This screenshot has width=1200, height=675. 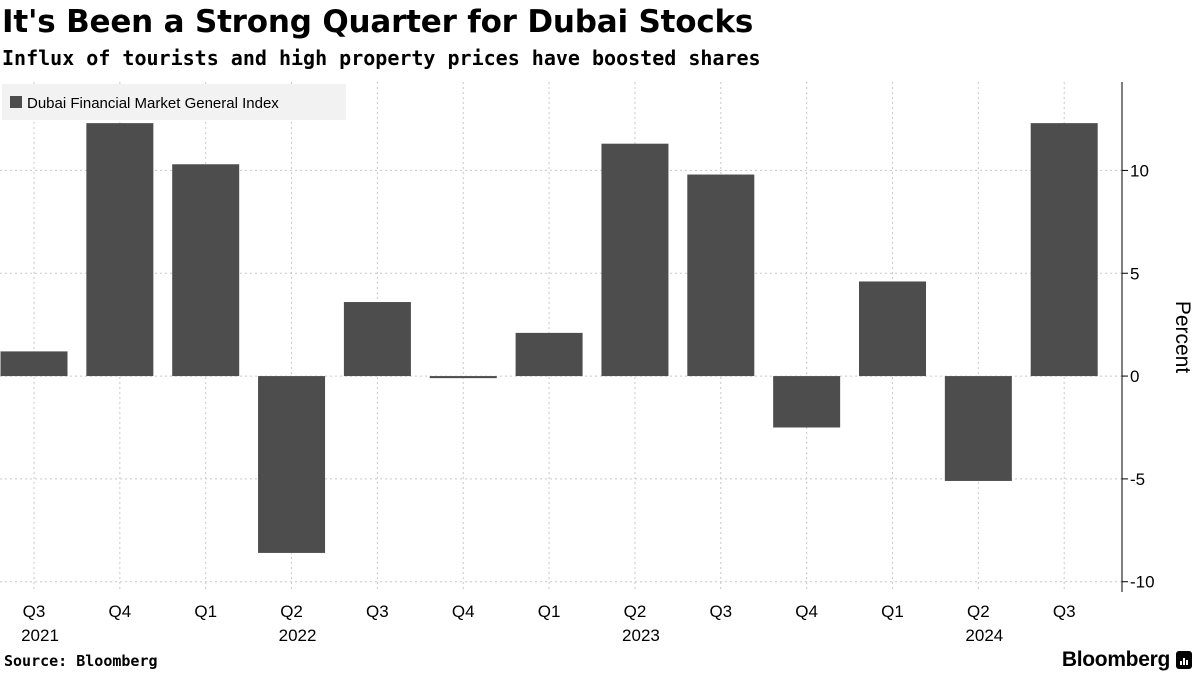 I want to click on bloomberg-chart-icon, so click(x=1184, y=660).